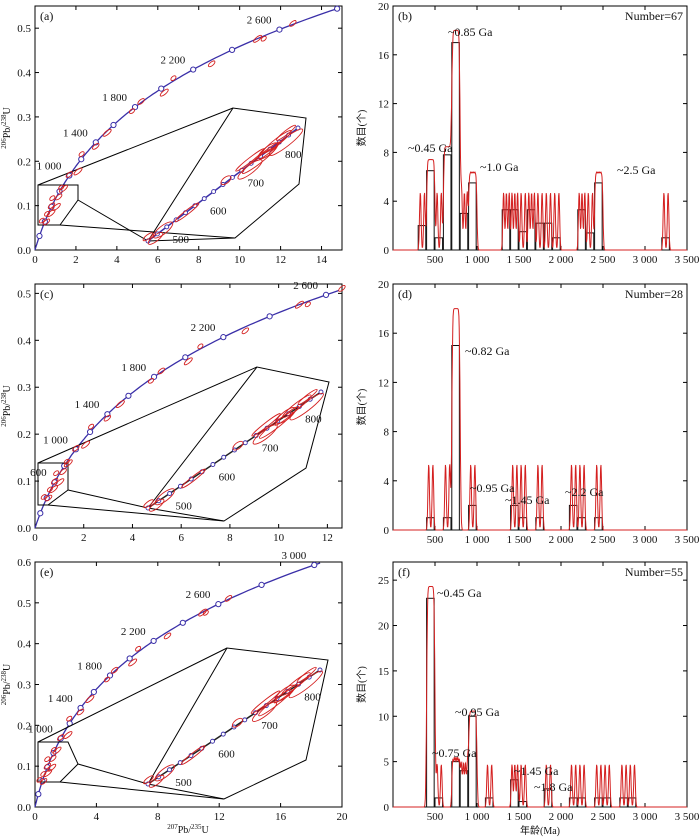 The width and height of the screenshot is (700, 840). I want to click on peak-label: ~1.0 Ga, so click(499, 167).